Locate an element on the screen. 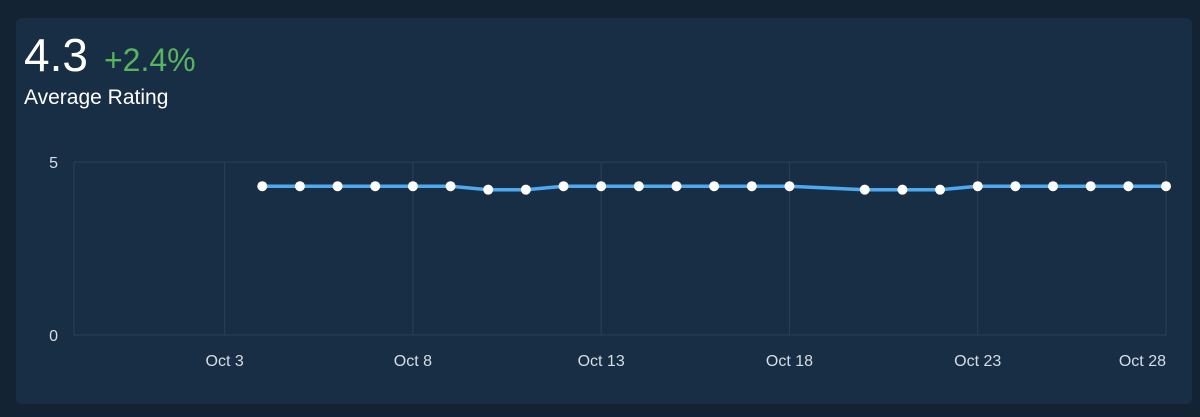 This screenshot has height=417, width=1200. y-tick-label: 0 is located at coordinates (53, 336).